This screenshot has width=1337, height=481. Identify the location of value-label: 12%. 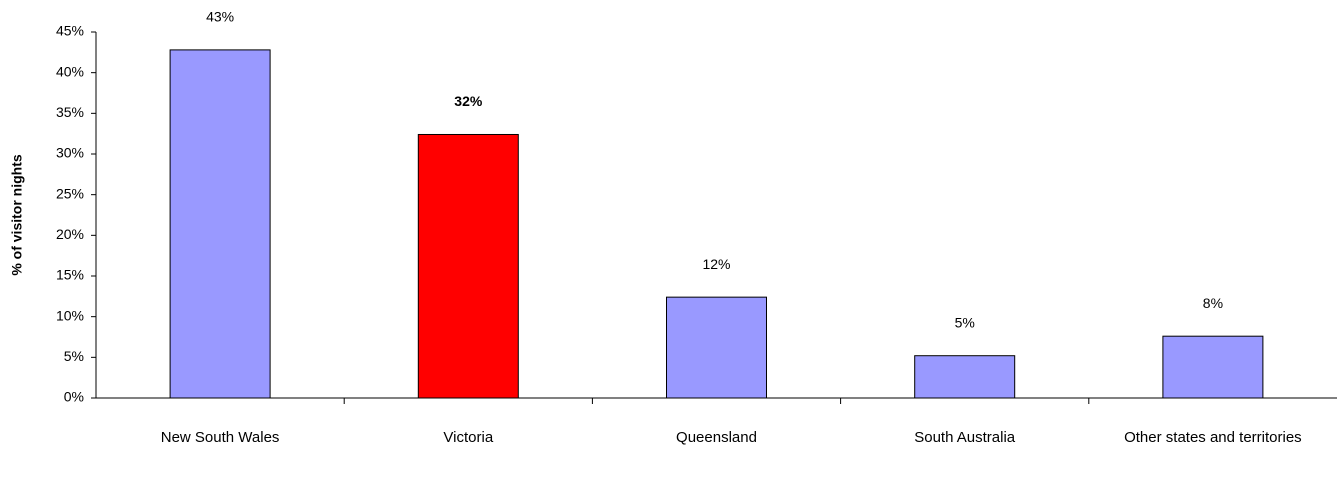
(716, 264).